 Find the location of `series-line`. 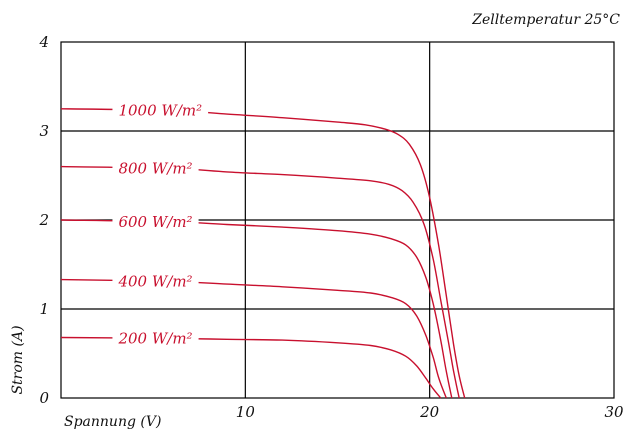

series-line is located at coordinates (251, 367).